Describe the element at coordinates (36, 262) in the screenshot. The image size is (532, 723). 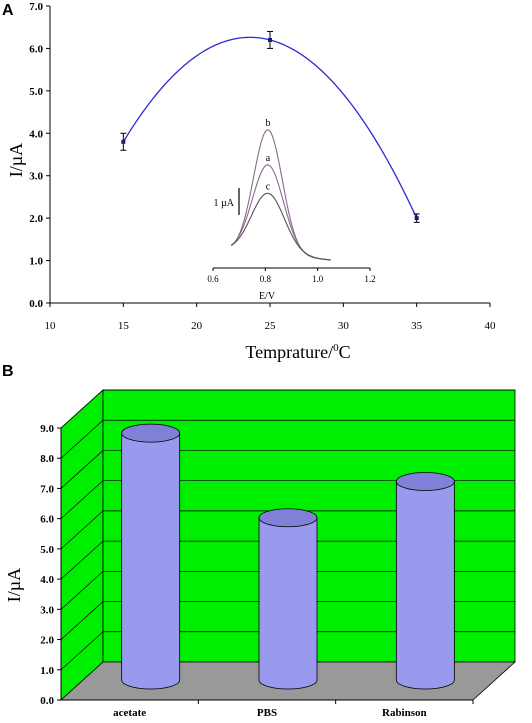
I see `a-y-tick-label: 1.0` at that location.